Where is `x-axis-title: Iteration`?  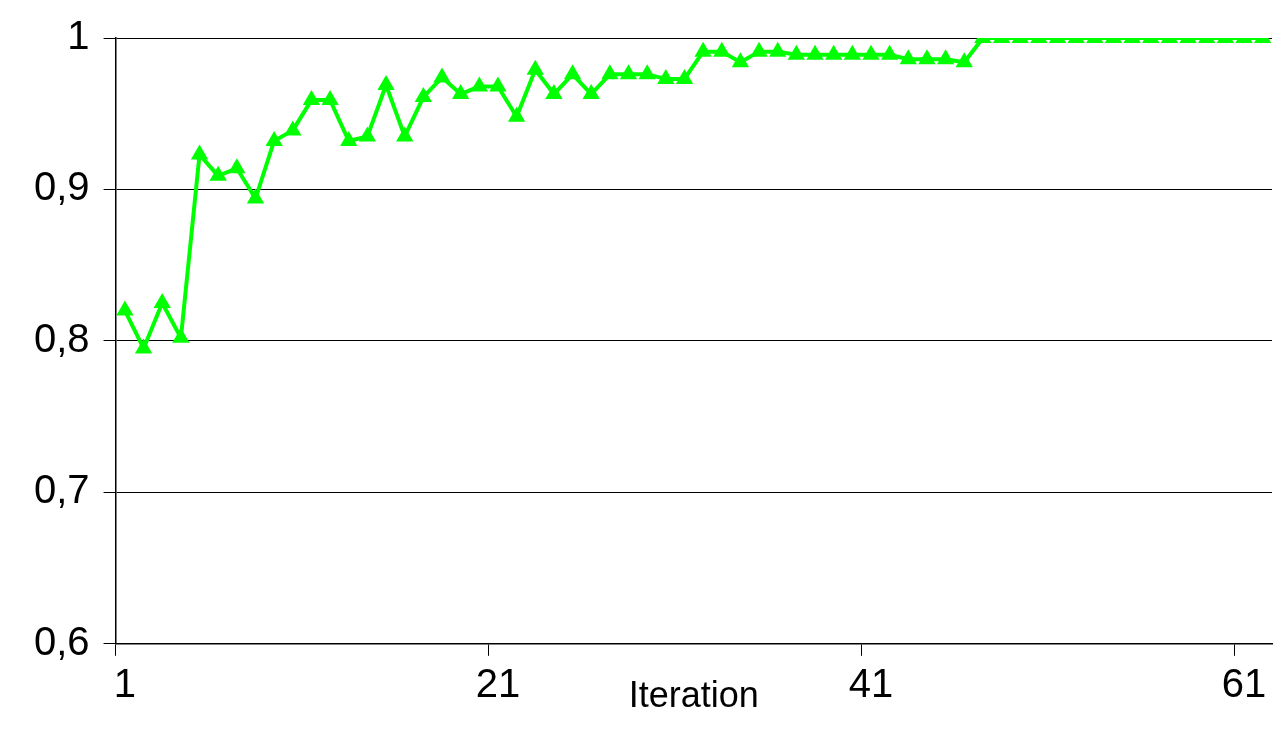
x-axis-title: Iteration is located at coordinates (693, 695).